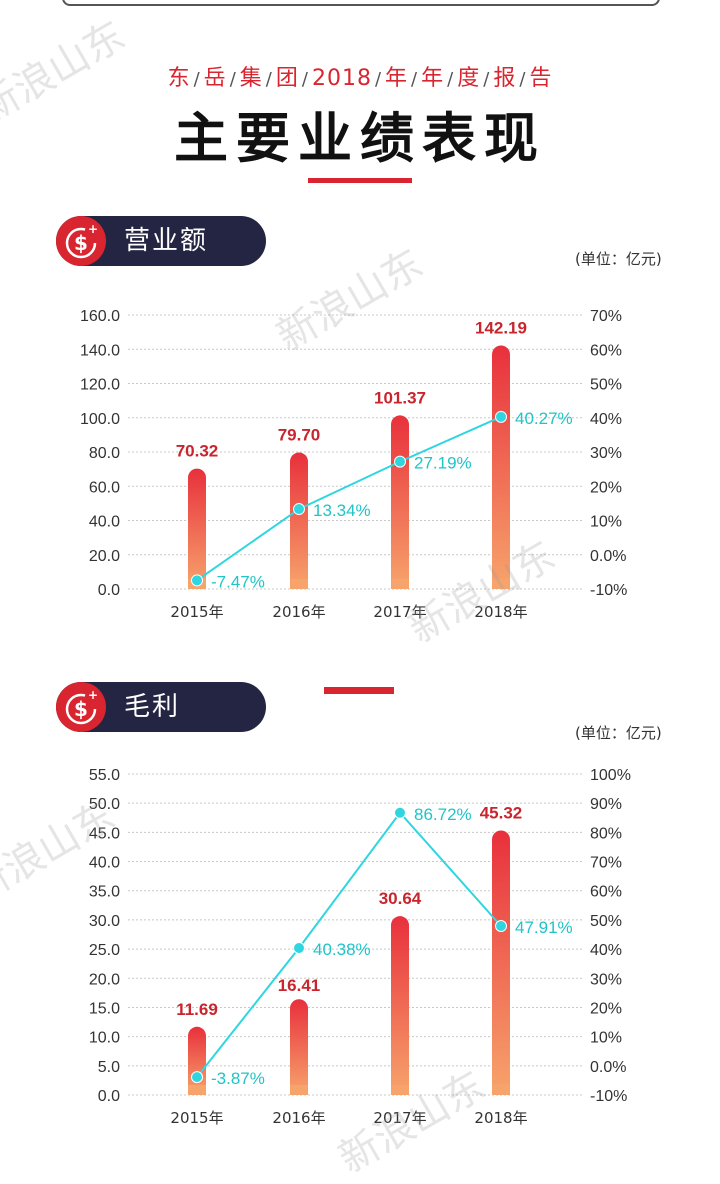 The width and height of the screenshot is (720, 1184). I want to click on section-label: 毛利, so click(152, 707).